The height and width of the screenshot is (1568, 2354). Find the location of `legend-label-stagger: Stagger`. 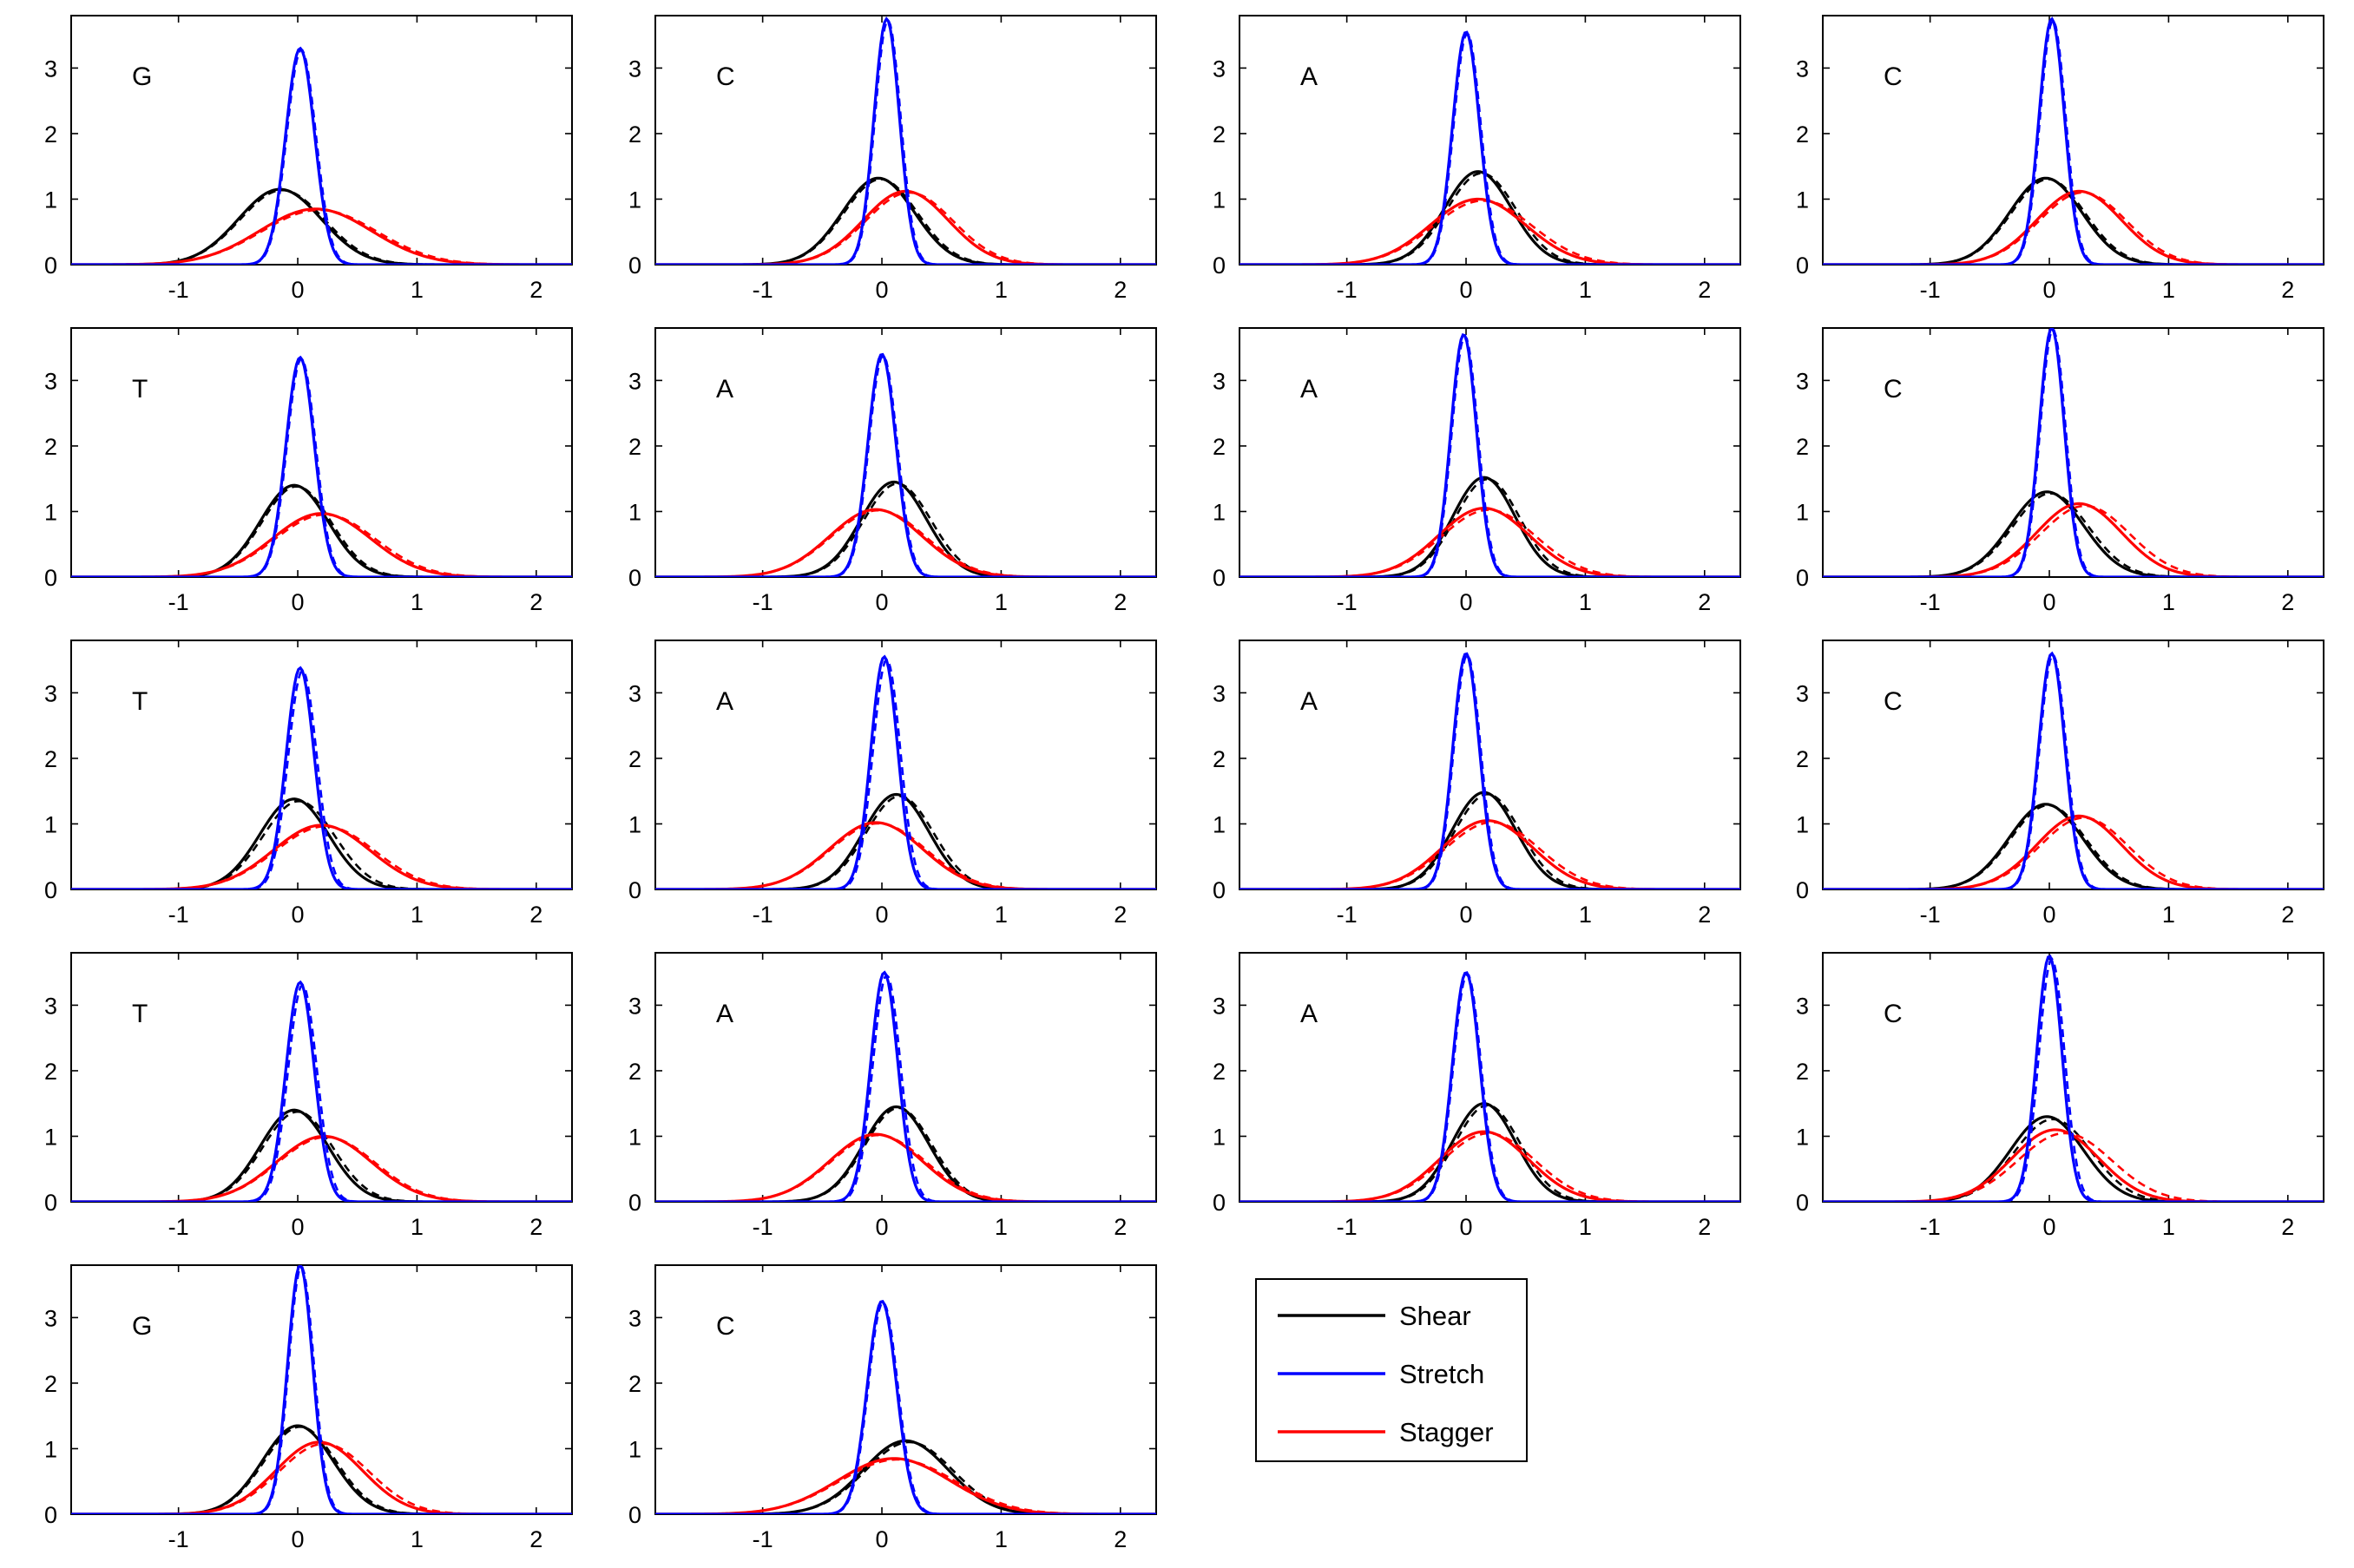

legend-label-stagger: Stagger is located at coordinates (1446, 1432).